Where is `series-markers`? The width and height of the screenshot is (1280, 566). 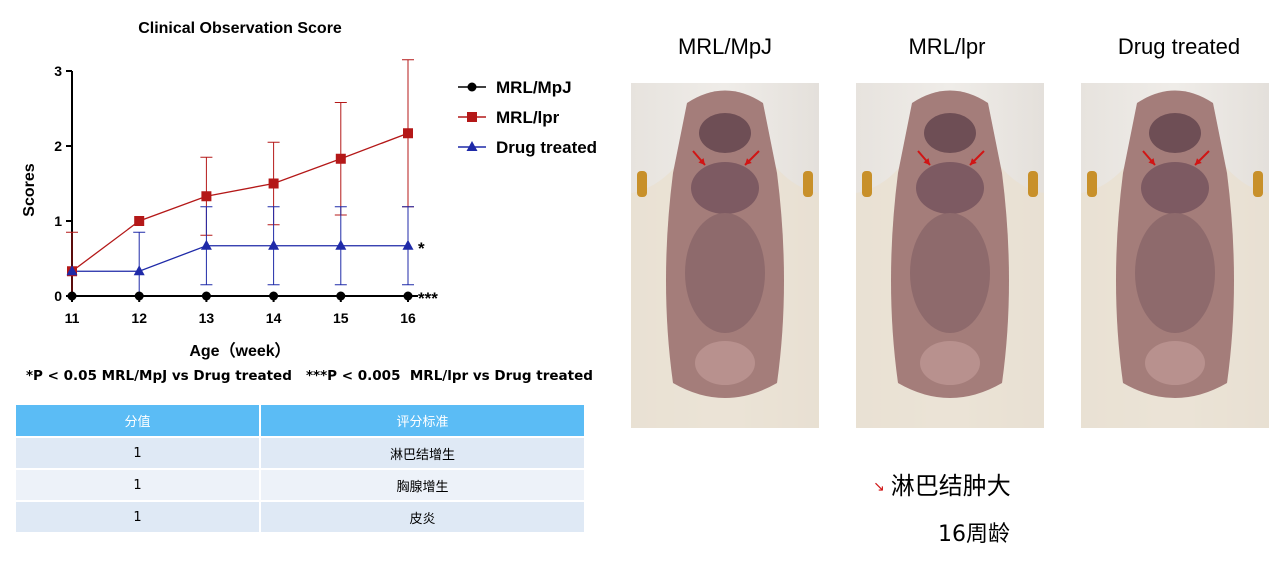 series-markers is located at coordinates (240, 214).